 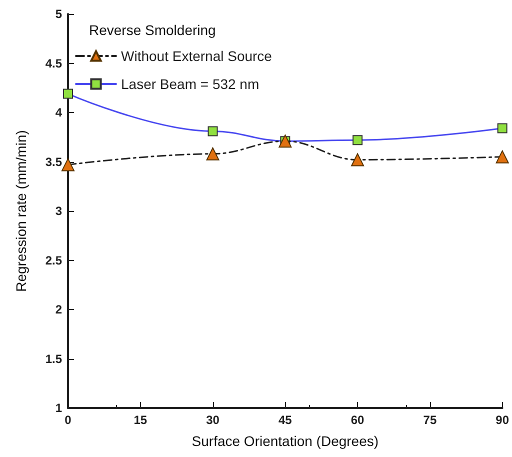 I want to click on y-tick-label: 2.5, so click(x=53, y=260).